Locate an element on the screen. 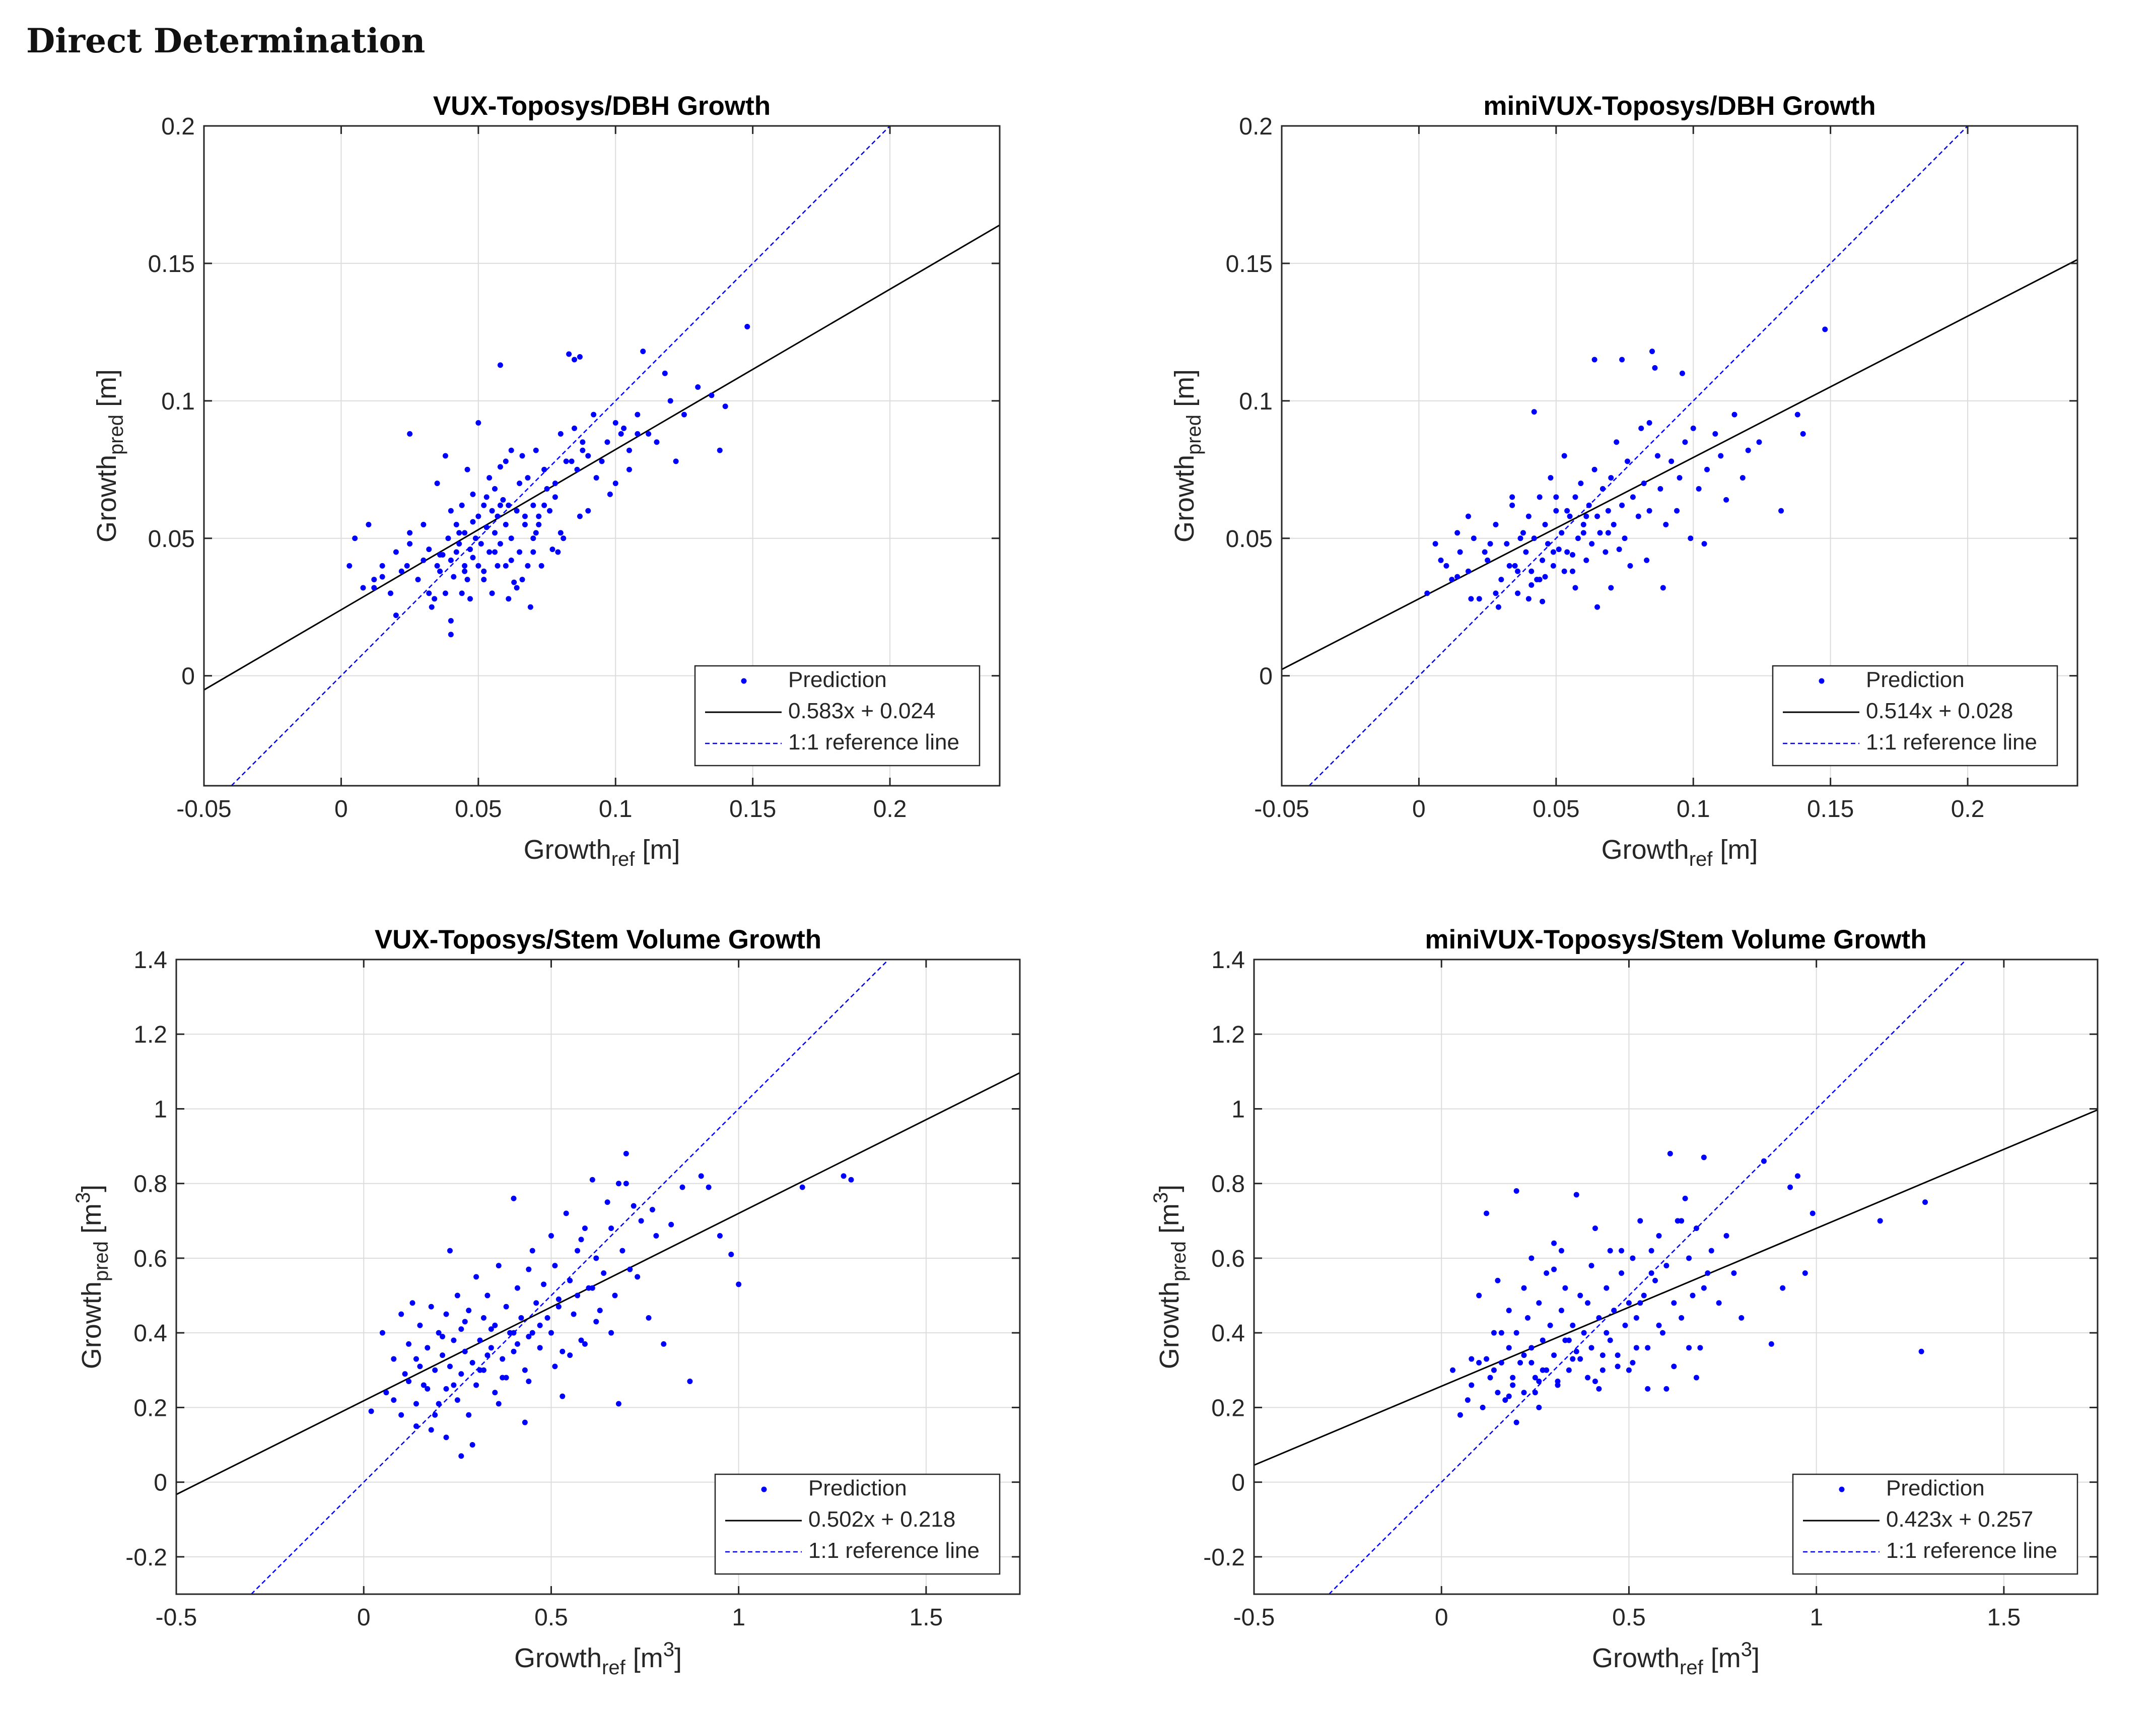 The height and width of the screenshot is (1710, 2156). legend-fit-label: 0.514x + 0.028 is located at coordinates (1939, 711).